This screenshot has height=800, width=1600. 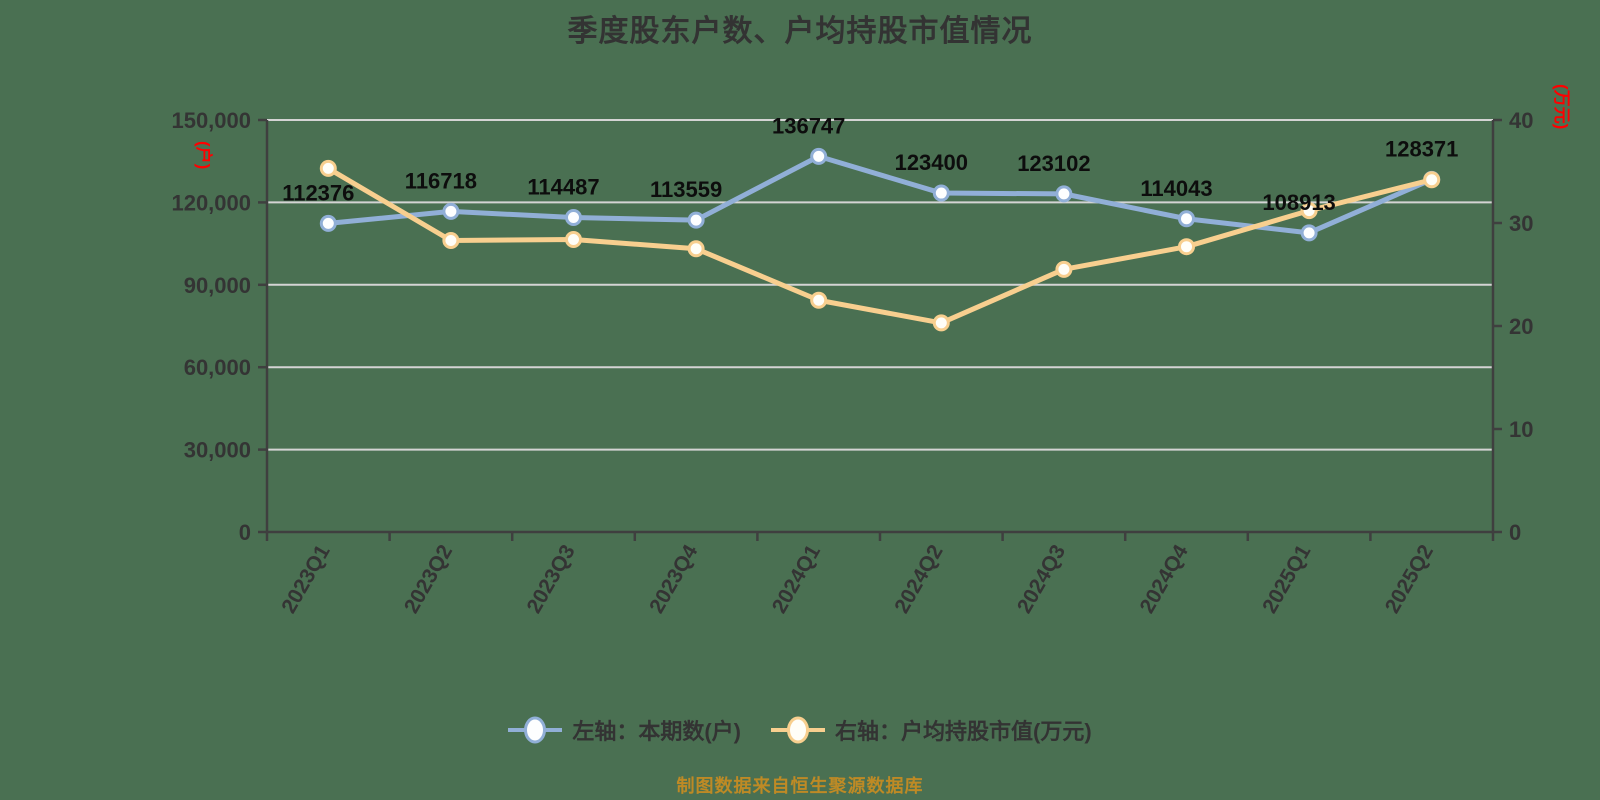 What do you see at coordinates (441, 180) in the screenshot?
I see `data-point-value-label: 116718` at bounding box center [441, 180].